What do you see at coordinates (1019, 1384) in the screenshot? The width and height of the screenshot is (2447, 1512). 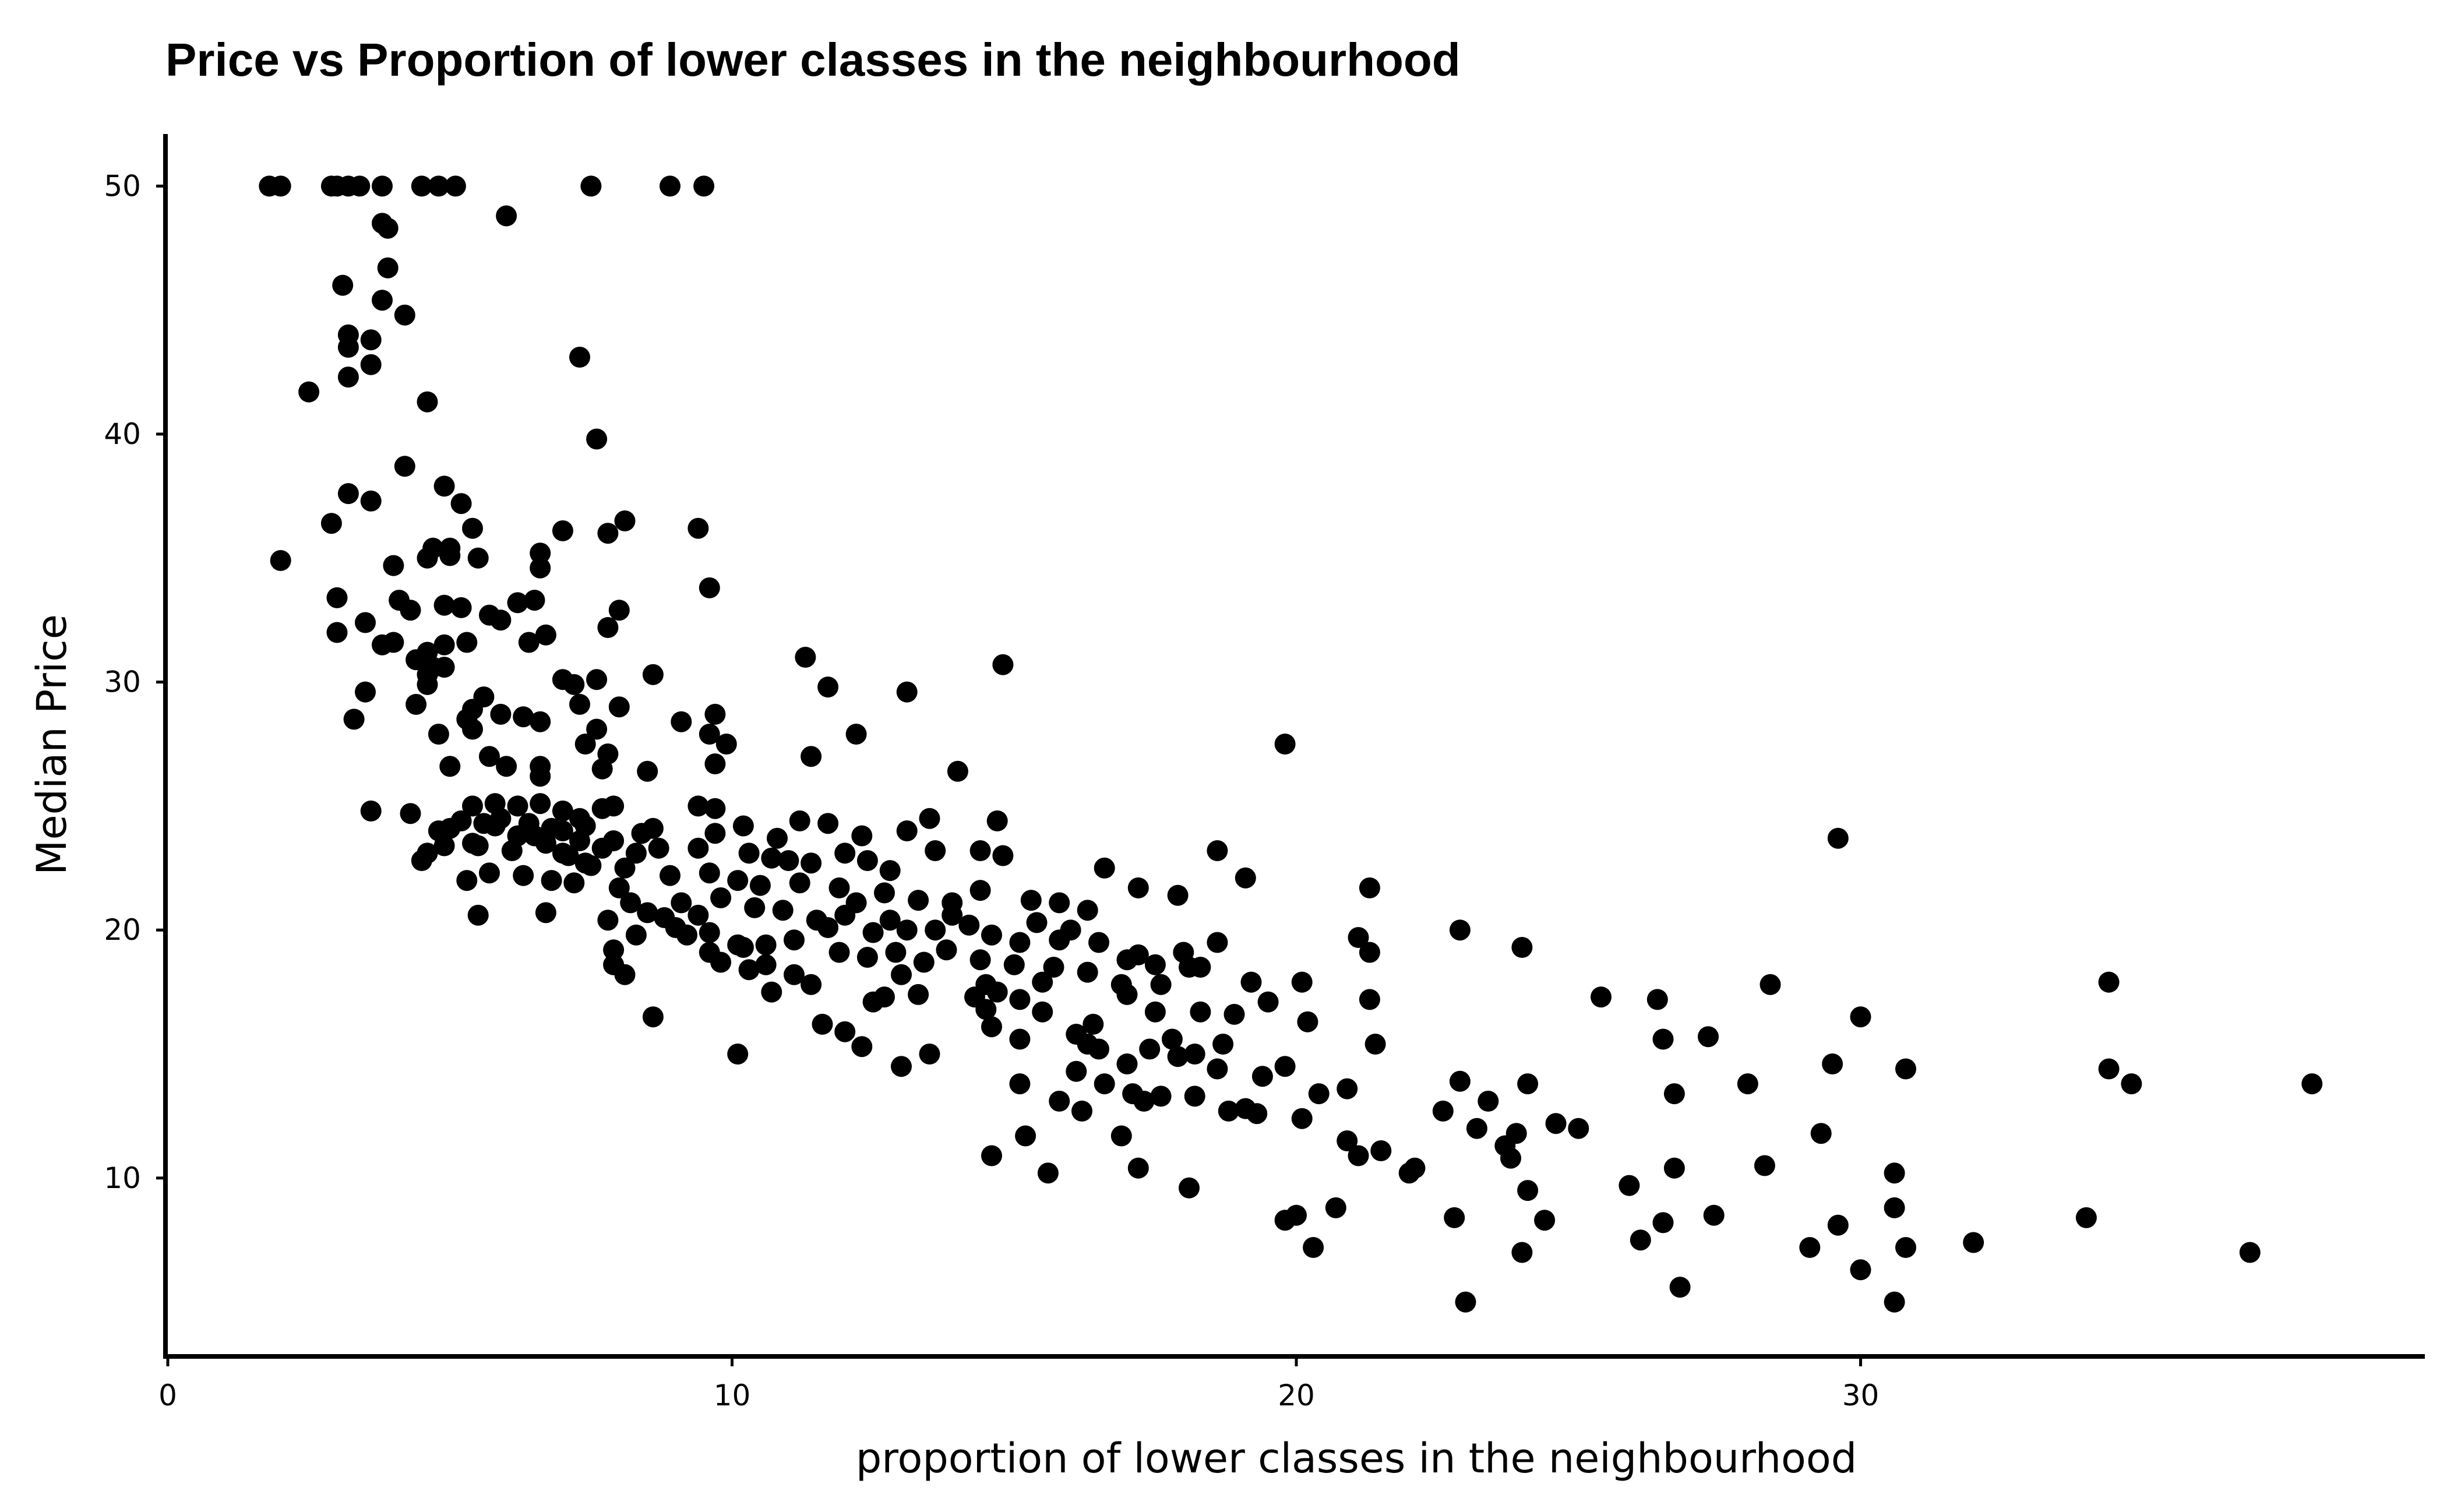 I see `x-axis-ticks: 0 10 20 30` at bounding box center [1019, 1384].